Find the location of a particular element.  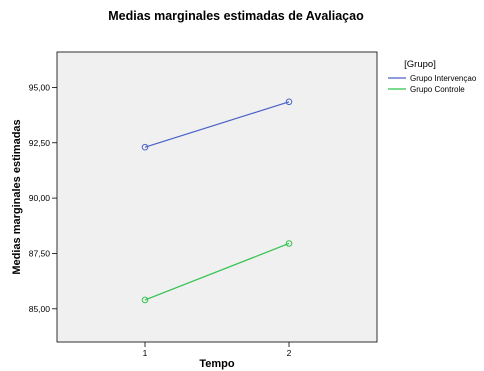

legend: [Grupo] Grupo Intervençao Grupo Controle is located at coordinates (432, 76).